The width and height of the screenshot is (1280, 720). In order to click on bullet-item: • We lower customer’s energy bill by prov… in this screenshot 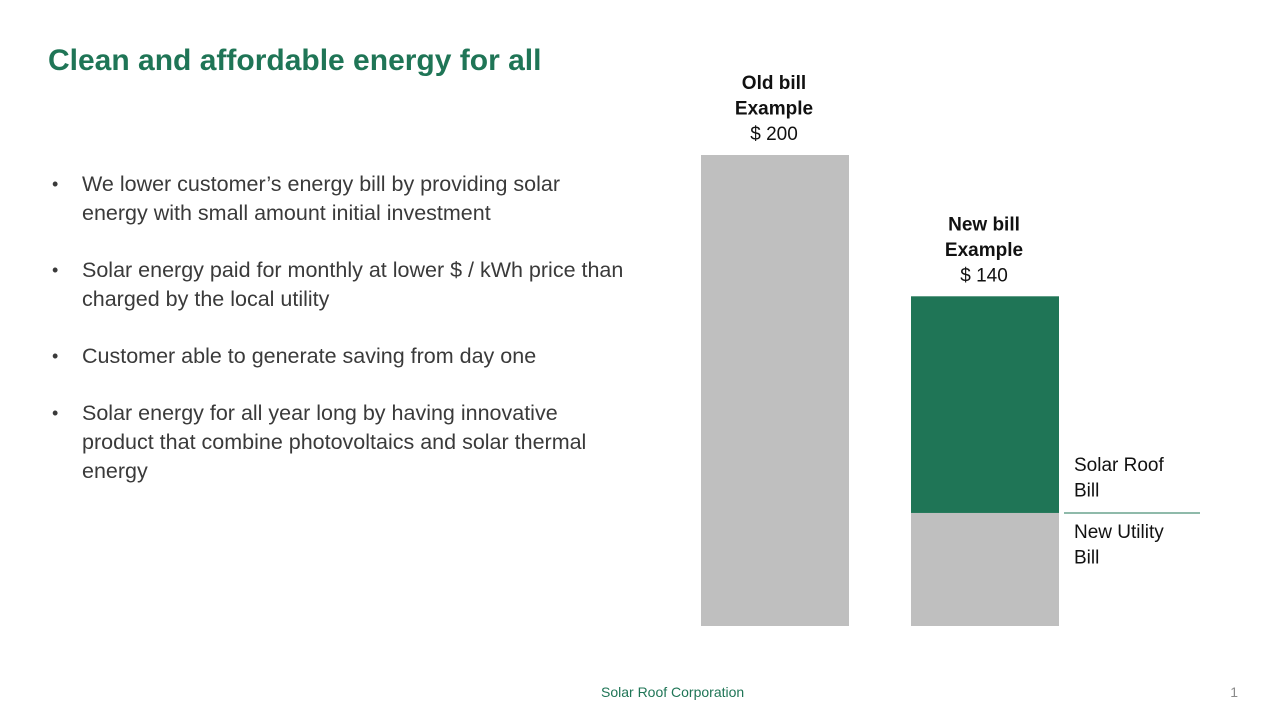, I will do `click(340, 199)`.